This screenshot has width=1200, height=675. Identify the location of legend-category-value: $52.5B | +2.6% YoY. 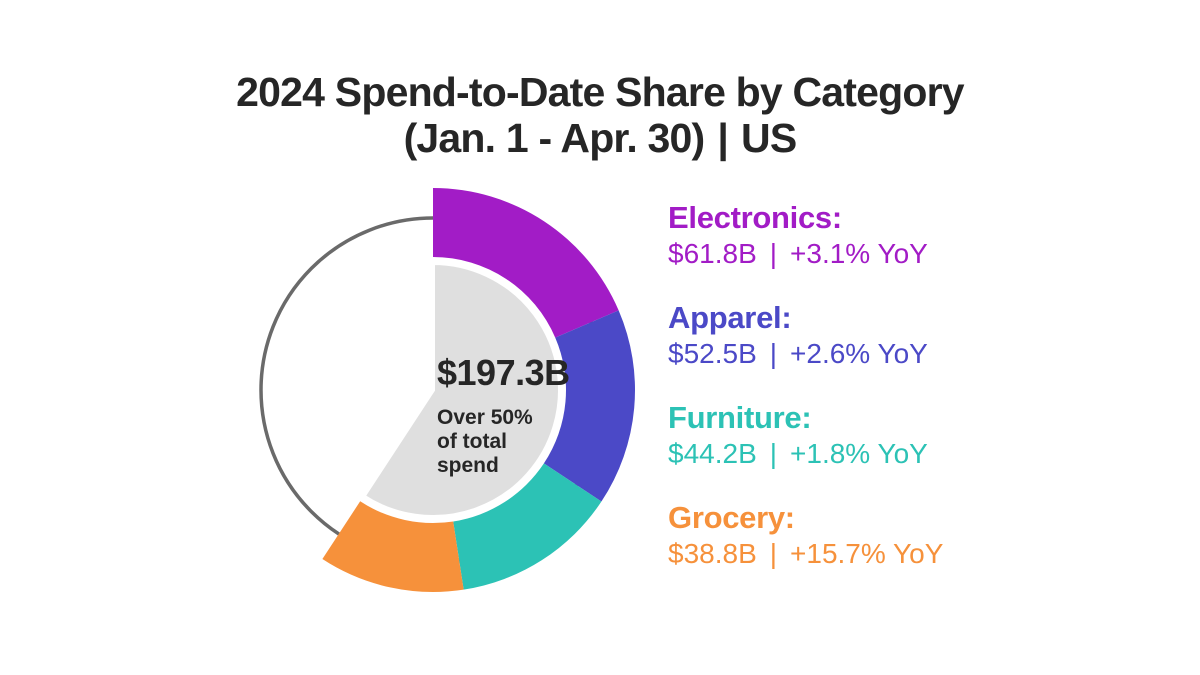
(805, 353).